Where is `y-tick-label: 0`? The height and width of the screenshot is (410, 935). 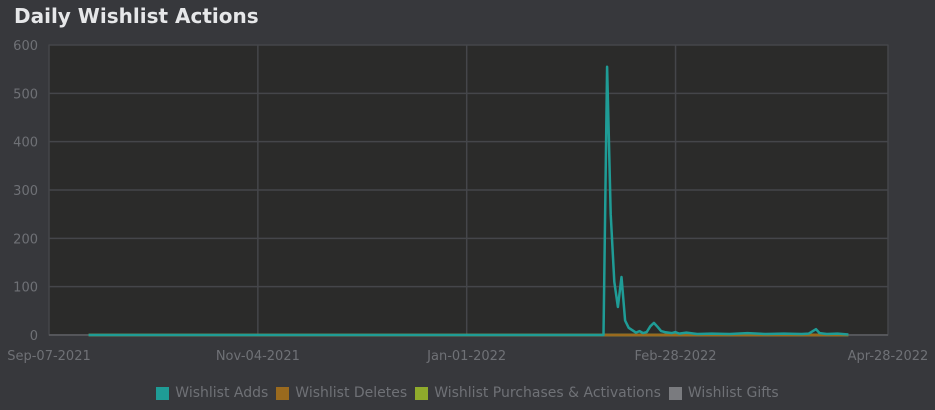 y-tick-label: 0 is located at coordinates (34, 336).